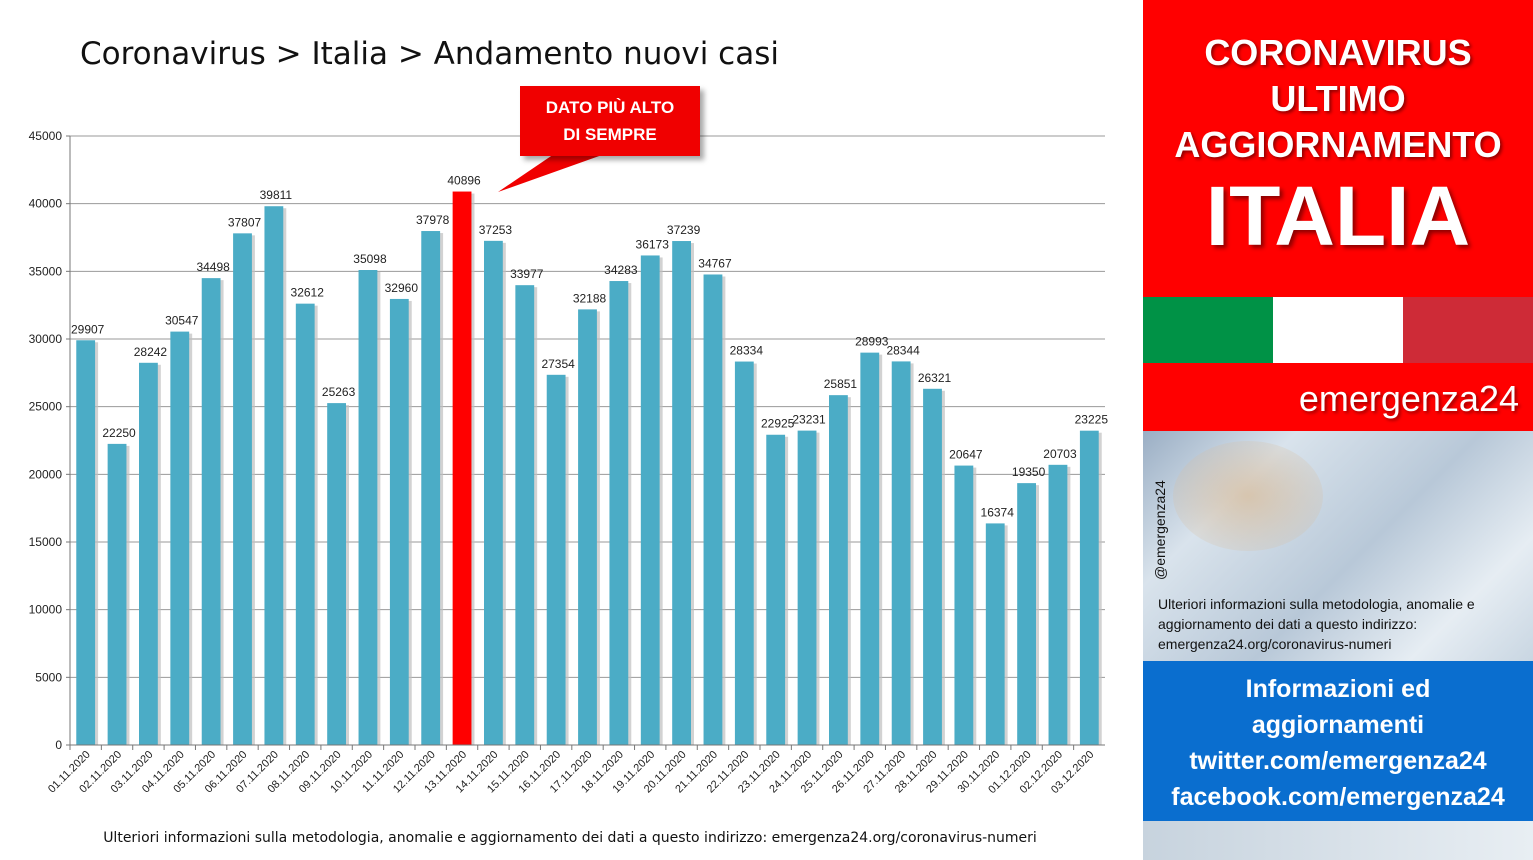  I want to click on y-tick-label: 0, so click(58, 745).